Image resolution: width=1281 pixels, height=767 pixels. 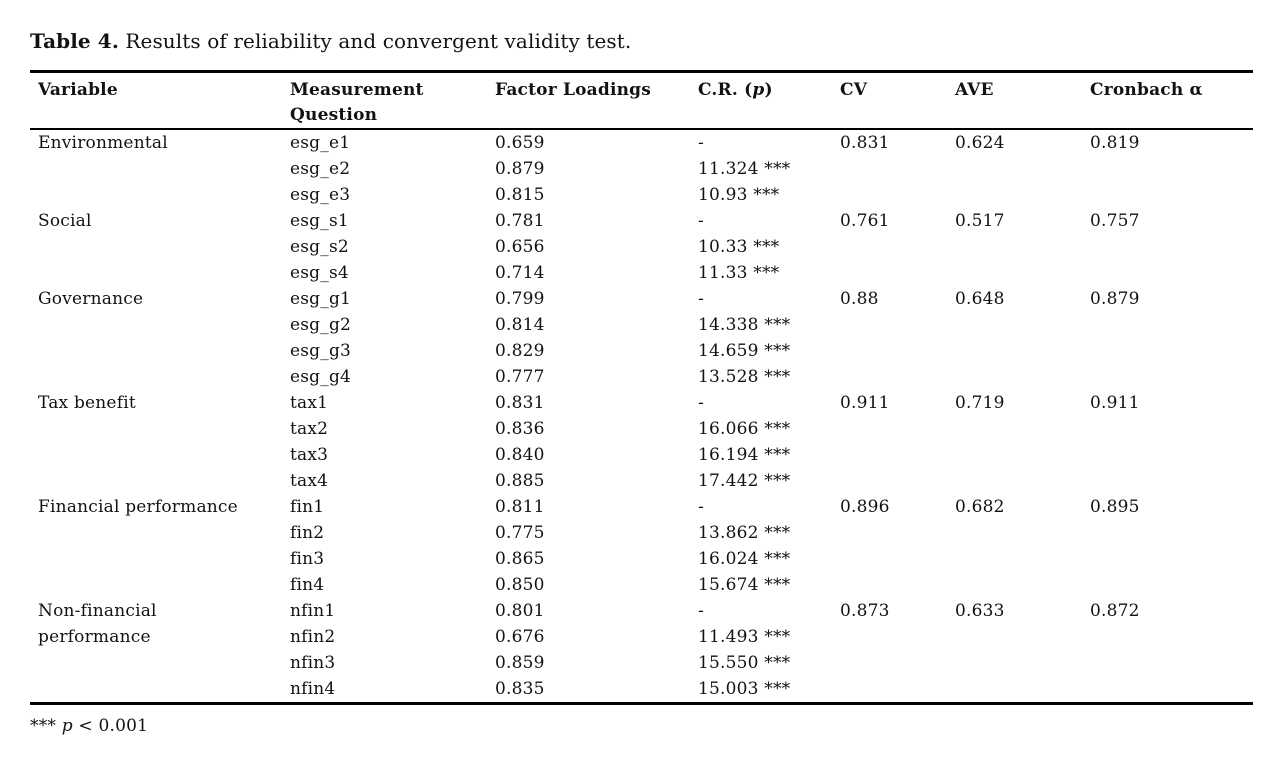 I want to click on cell-ave: 0.624, so click(x=980, y=143).